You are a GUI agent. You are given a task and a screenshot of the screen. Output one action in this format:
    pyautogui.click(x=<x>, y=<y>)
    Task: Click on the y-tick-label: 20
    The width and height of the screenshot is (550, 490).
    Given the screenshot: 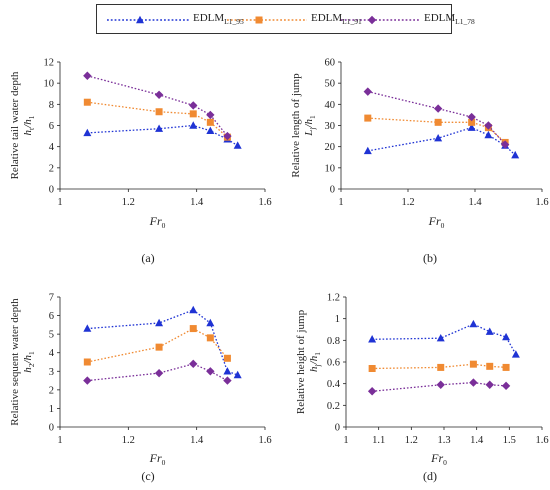 What is the action you would take?
    pyautogui.click(x=330, y=147)
    